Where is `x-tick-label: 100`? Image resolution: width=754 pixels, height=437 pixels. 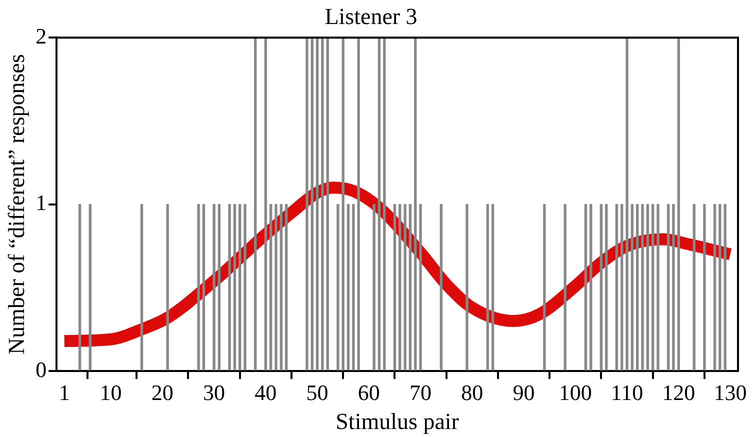 x-tick-label: 100 is located at coordinates (575, 392).